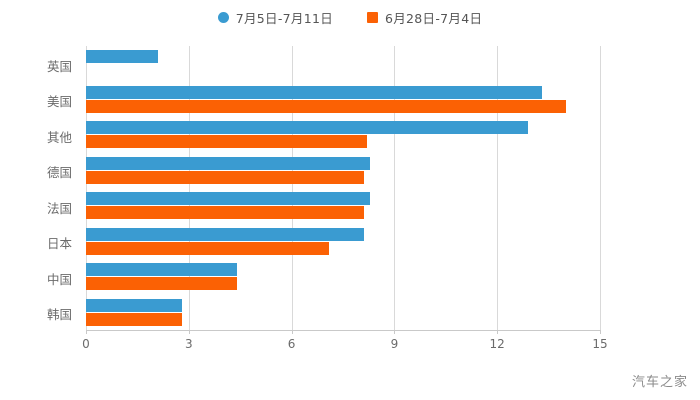 The height and width of the screenshot is (400, 700). I want to click on x-axis-line, so click(343, 330).